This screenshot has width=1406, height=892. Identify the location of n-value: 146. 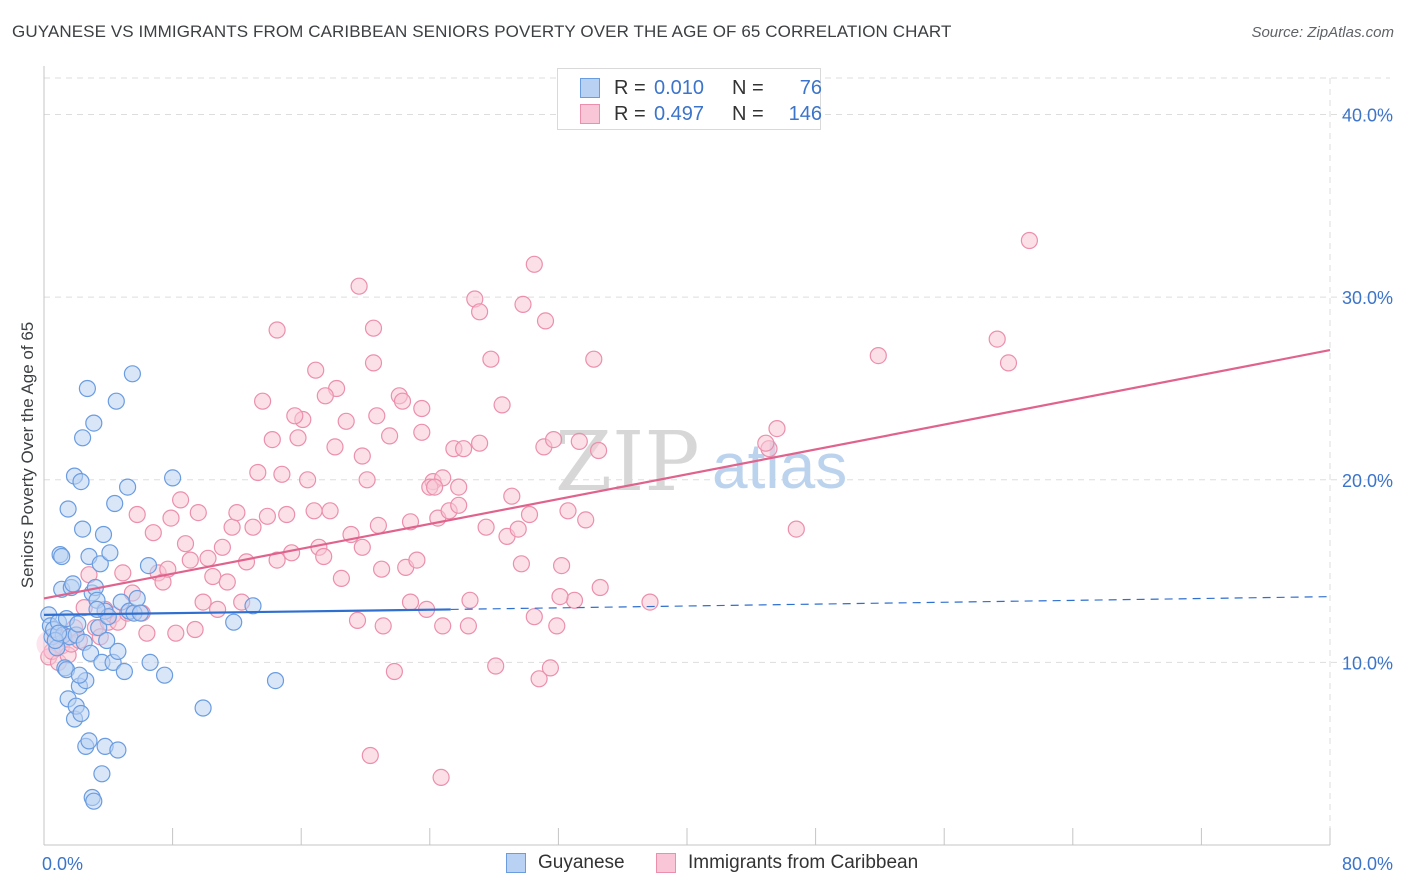
(805, 113).